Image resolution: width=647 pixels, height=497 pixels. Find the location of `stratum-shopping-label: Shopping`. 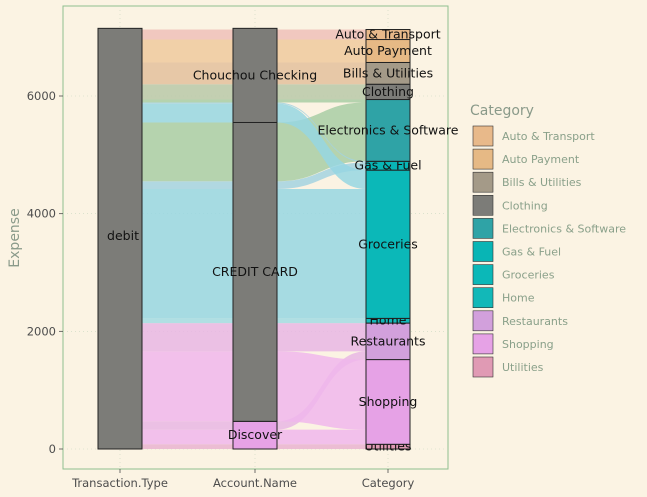

stratum-shopping-label: Shopping is located at coordinates (388, 401).